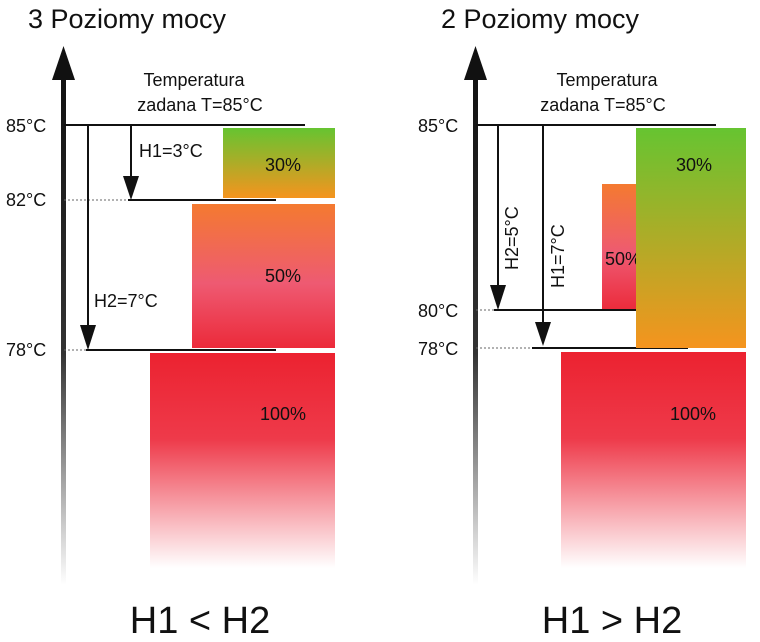 The height and width of the screenshot is (642, 760). What do you see at coordinates (26, 126) in the screenshot?
I see `left-temp-85: 85°C` at bounding box center [26, 126].